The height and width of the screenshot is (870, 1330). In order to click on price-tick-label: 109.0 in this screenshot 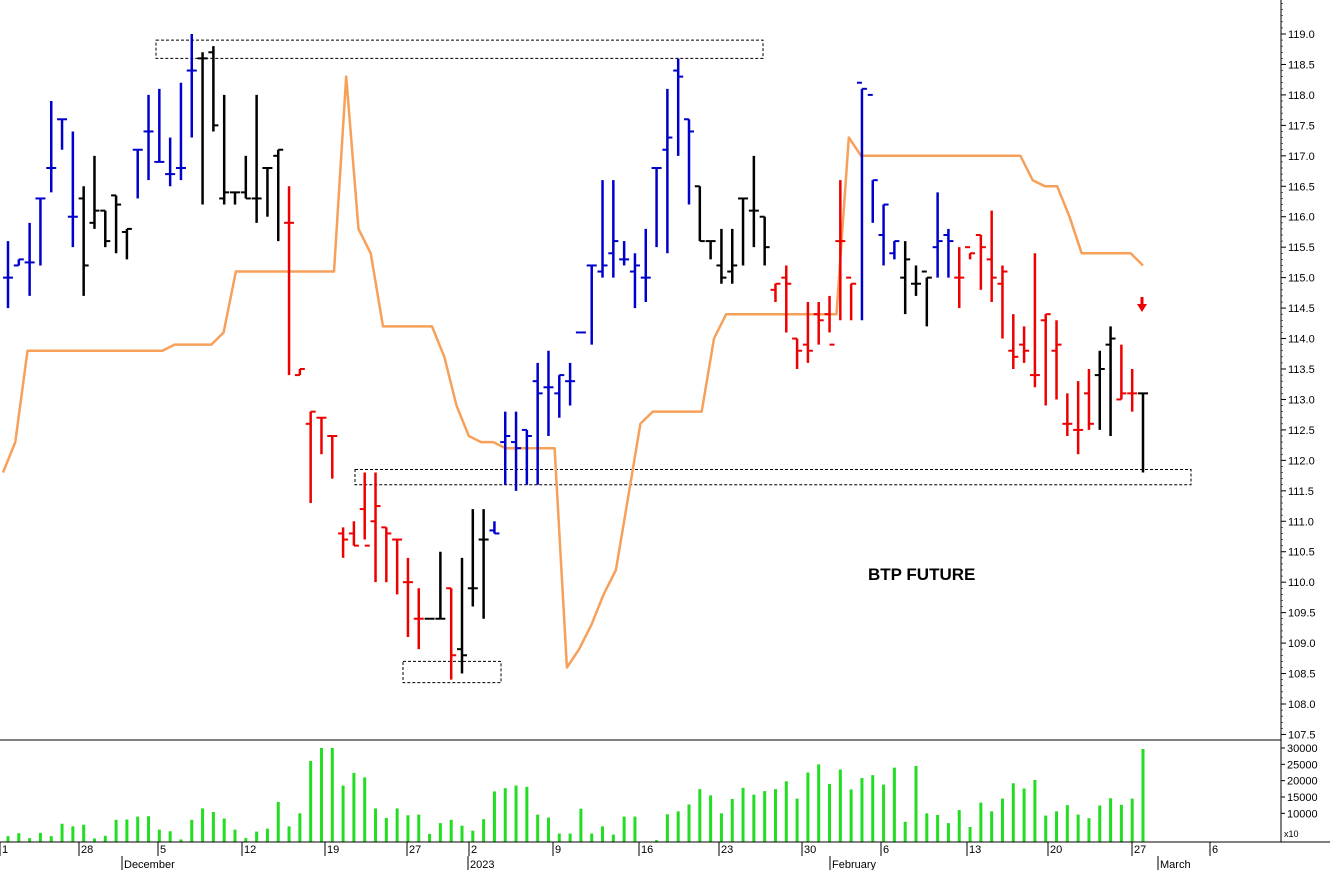, I will do `click(1302, 644)`.